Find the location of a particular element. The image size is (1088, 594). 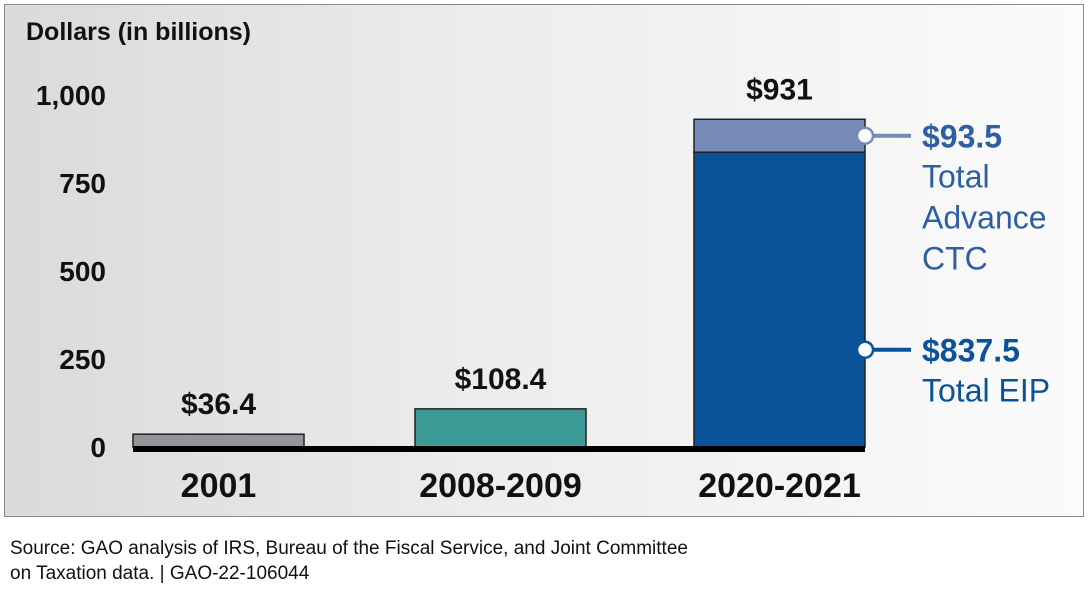

annotation-text: CTC is located at coordinates (955, 259).